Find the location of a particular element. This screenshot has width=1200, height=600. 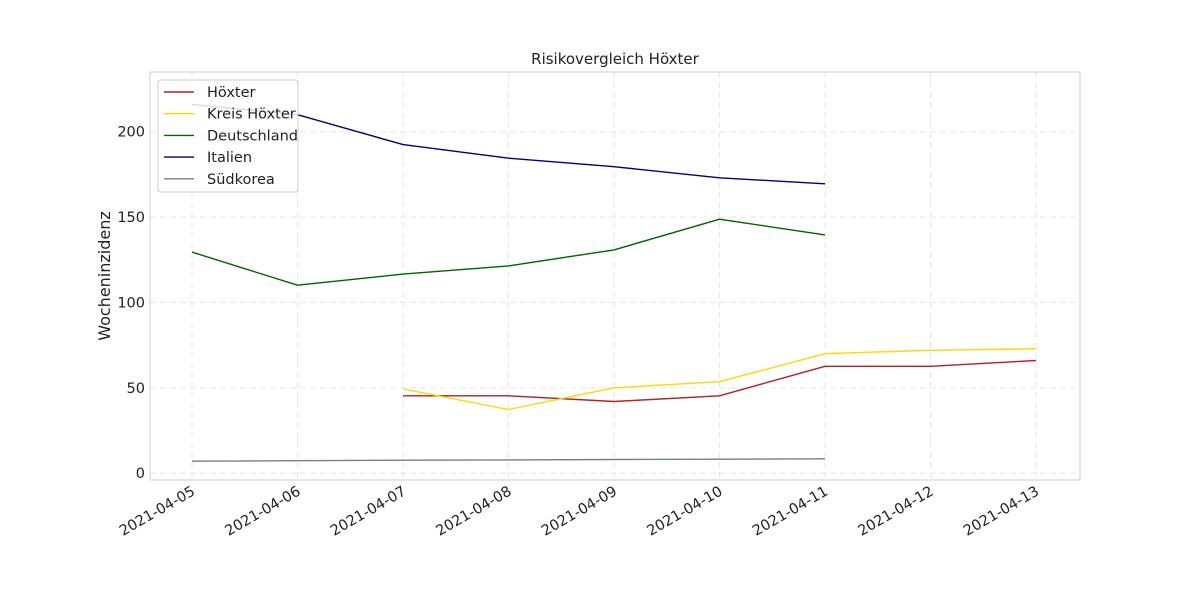

legend-label: Kreis Höxter is located at coordinates (251, 115).